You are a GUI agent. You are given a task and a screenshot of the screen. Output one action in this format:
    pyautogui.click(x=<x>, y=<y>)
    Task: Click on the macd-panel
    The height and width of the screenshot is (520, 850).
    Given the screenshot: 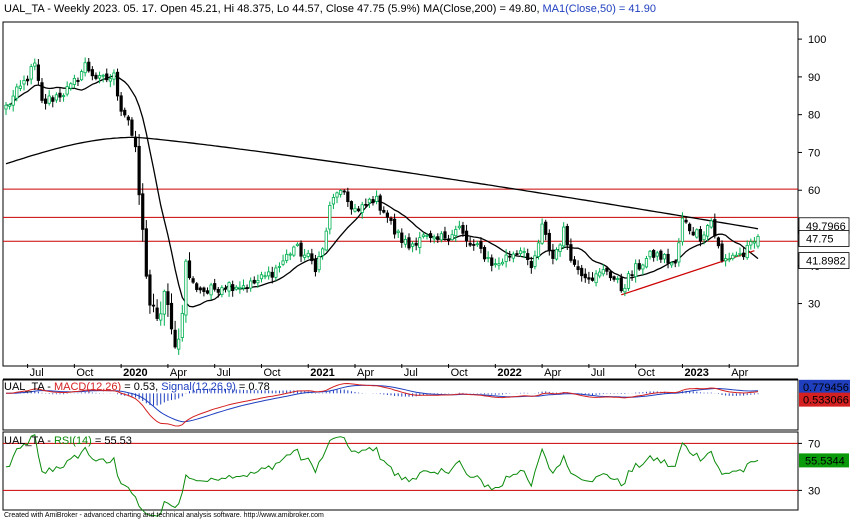 What is the action you would take?
    pyautogui.click(x=382, y=404)
    